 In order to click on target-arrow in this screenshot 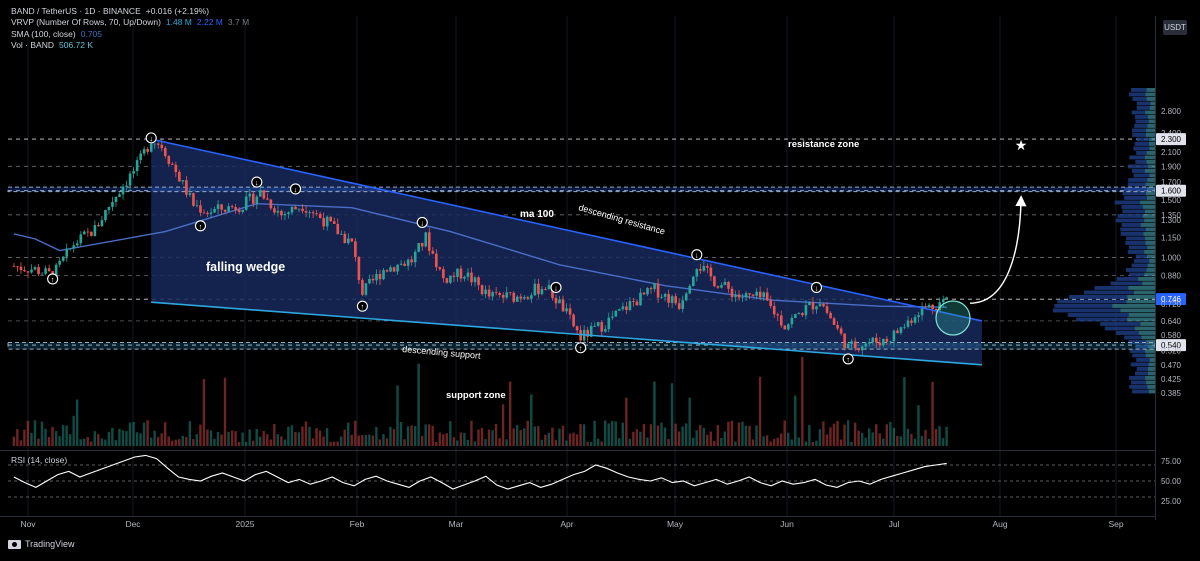, I will do `click(998, 249)`.